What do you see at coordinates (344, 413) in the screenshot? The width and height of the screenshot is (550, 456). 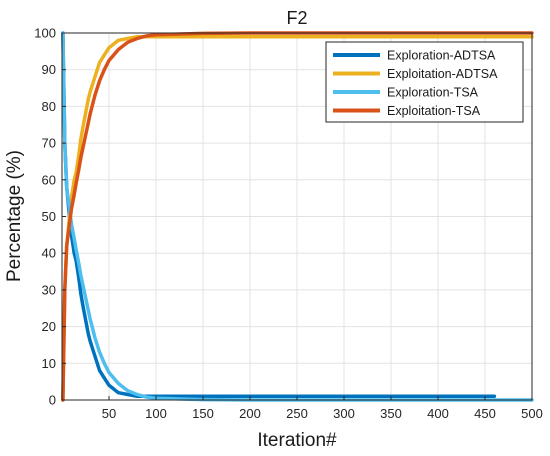 I see `x-tick-label: 300` at bounding box center [344, 413].